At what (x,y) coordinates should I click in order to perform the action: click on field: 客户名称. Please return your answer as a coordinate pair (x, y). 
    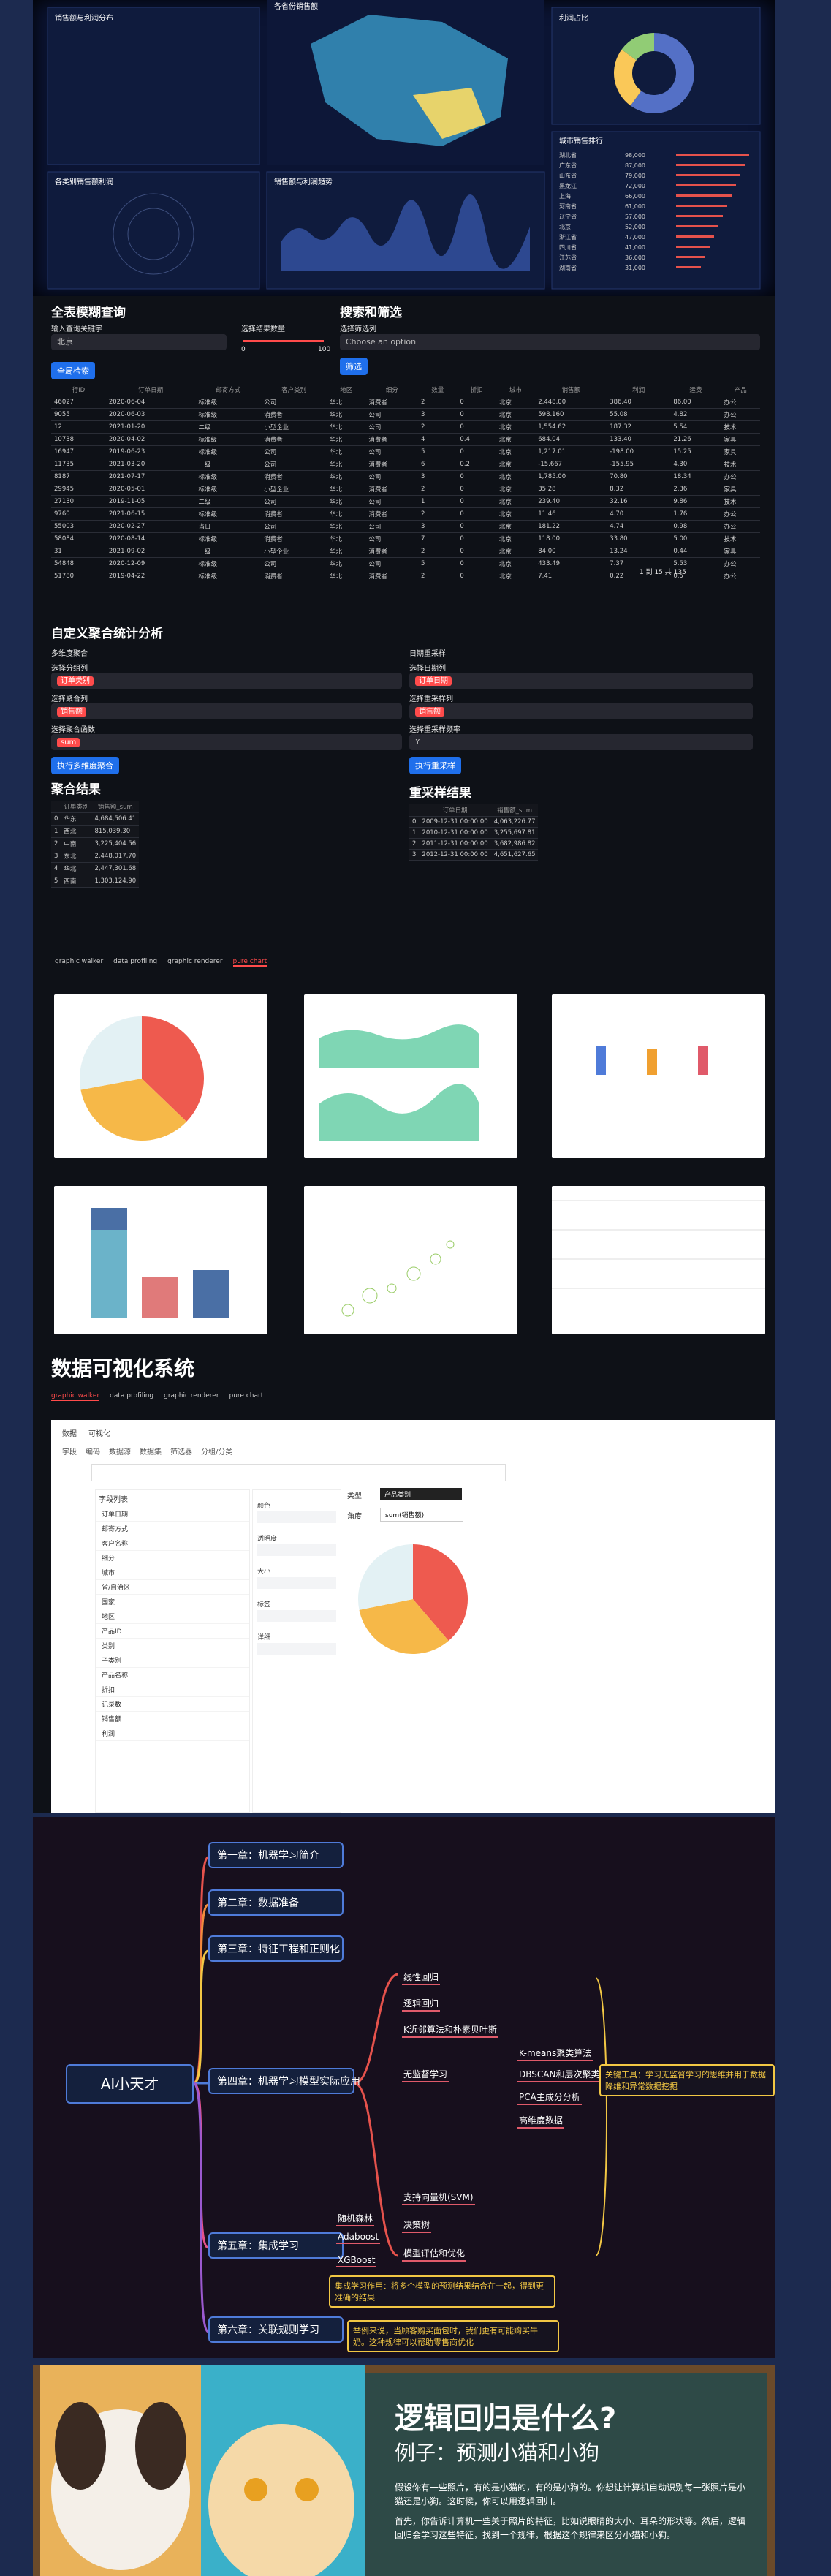
    Looking at the image, I should click on (172, 1544).